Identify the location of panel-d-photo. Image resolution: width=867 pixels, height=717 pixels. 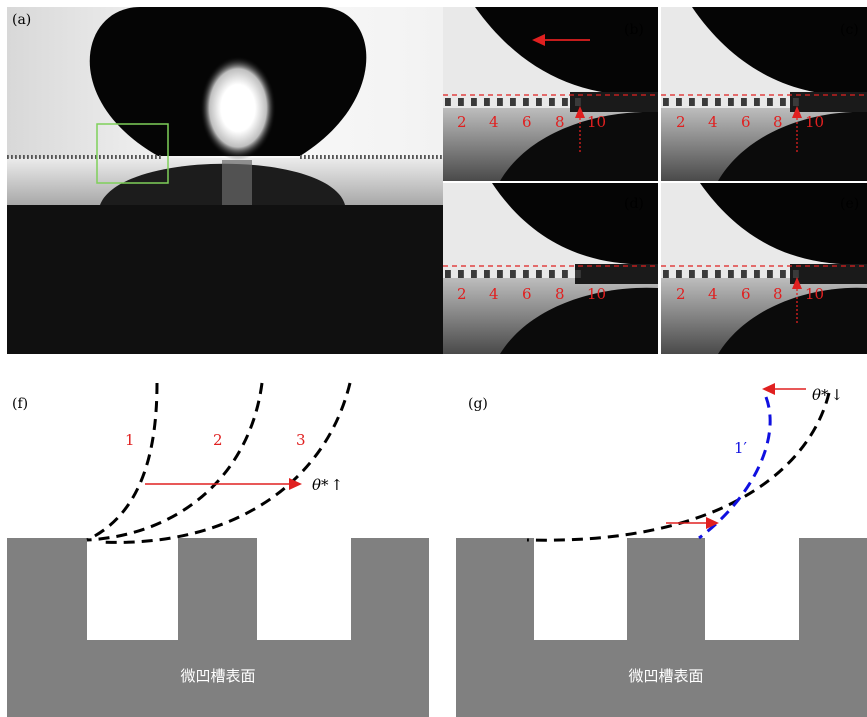
(550, 268).